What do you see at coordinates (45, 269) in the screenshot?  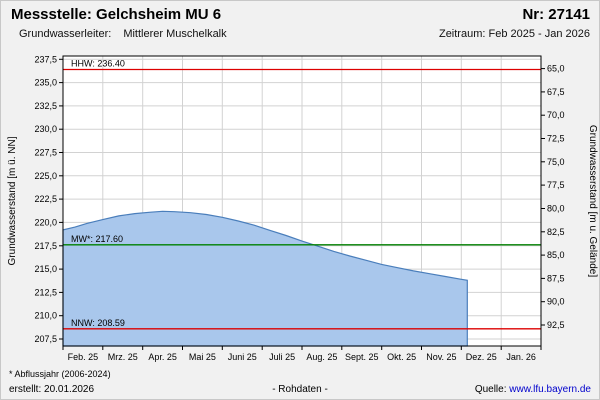 I see `svg-text: 215,0` at bounding box center [45, 269].